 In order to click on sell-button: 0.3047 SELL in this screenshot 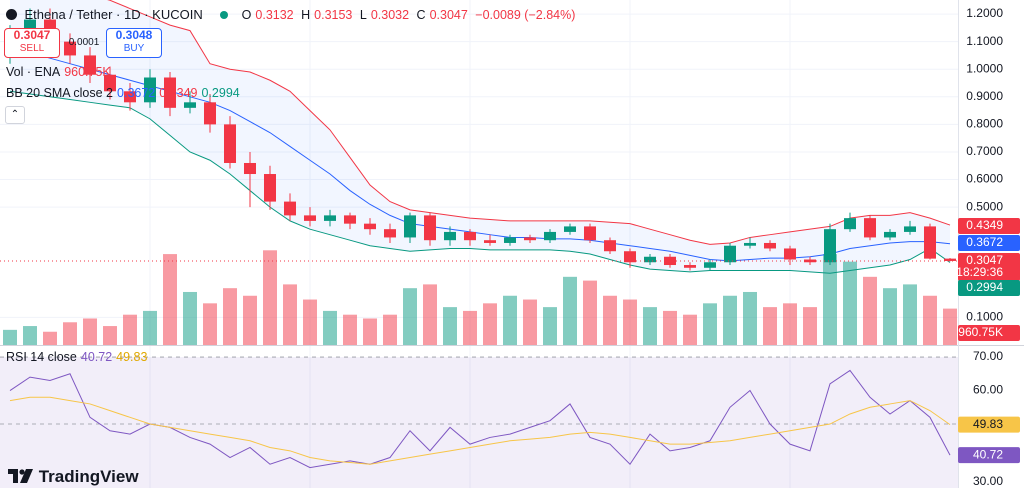, I will do `click(32, 43)`.